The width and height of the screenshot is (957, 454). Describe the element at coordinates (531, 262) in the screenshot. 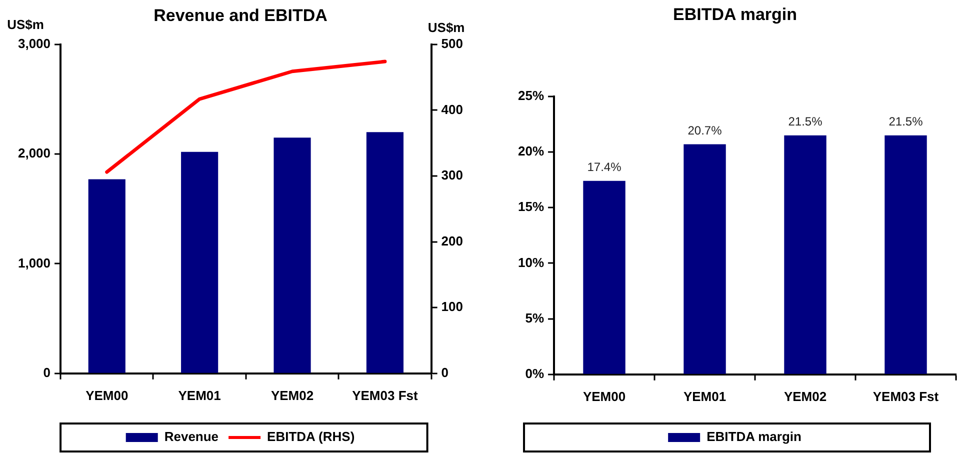

I see `y-tick-label: 10%` at that location.